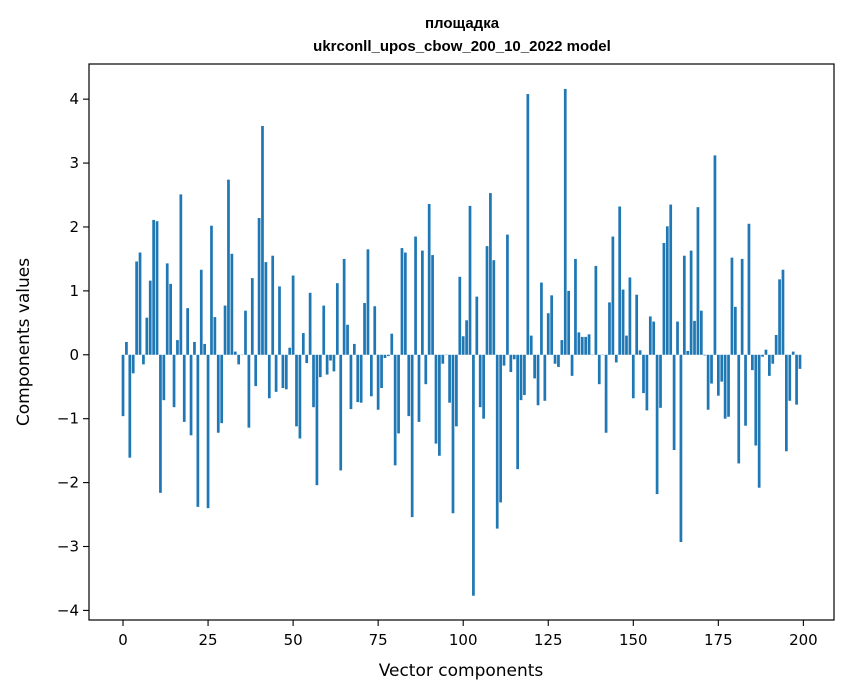 This screenshot has width=847, height=696. I want to click on y-tick-label--2: −2, so click(68, 483).